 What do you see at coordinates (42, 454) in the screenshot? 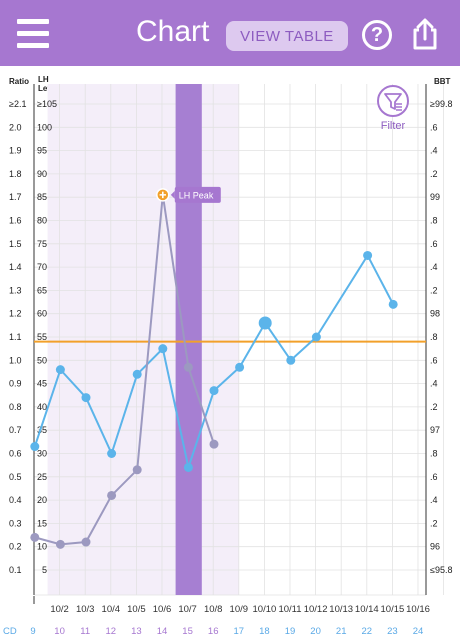
I see `lh-tick-label: 30` at bounding box center [42, 454].